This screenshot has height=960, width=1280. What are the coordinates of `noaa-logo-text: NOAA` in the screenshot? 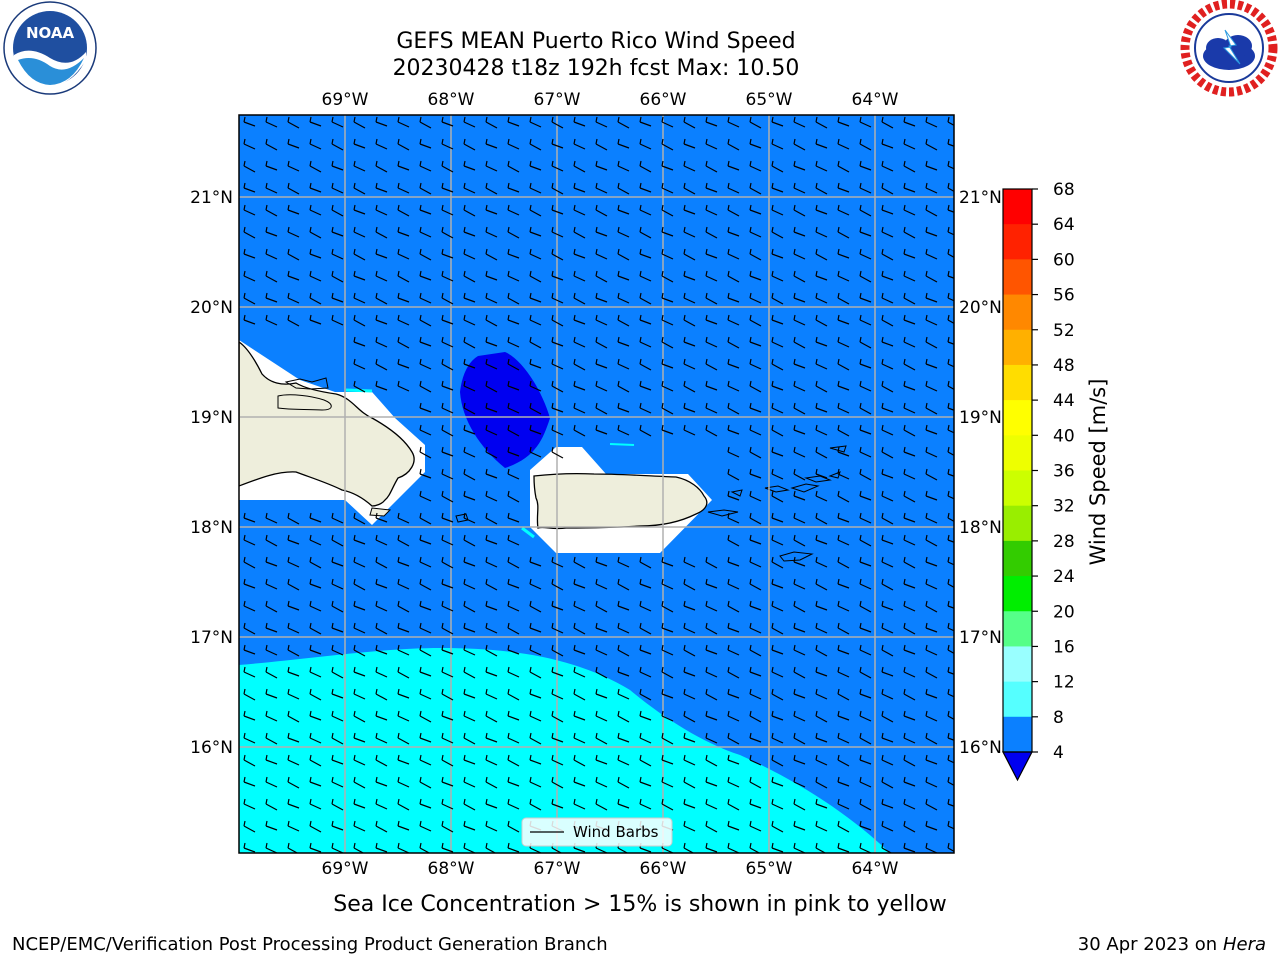 It's located at (50, 33).